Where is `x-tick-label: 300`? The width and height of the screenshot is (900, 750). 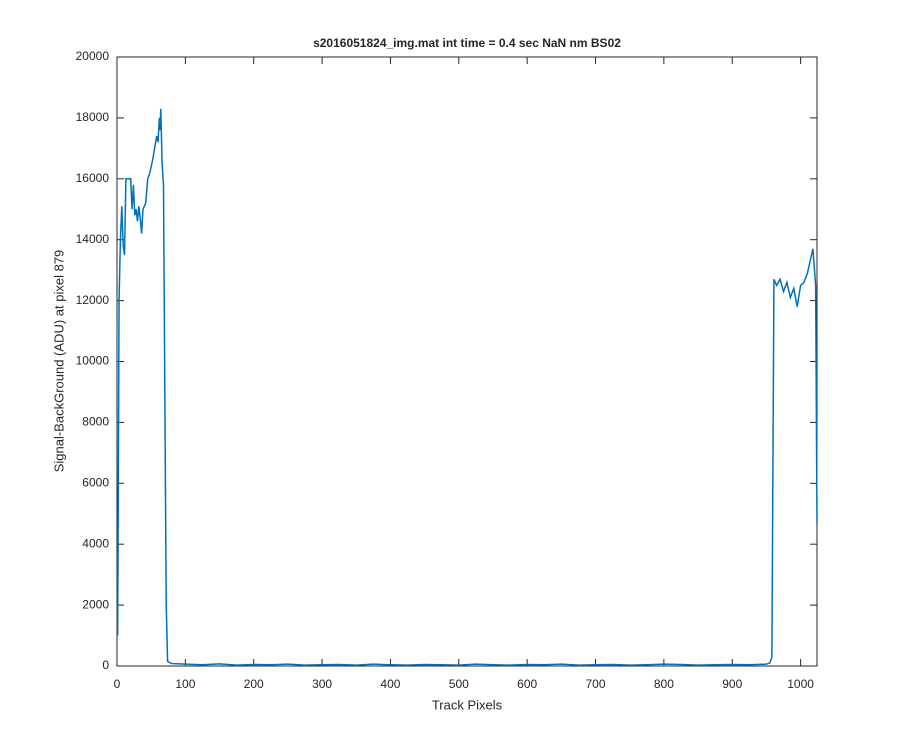 x-tick-label: 300 is located at coordinates (322, 684).